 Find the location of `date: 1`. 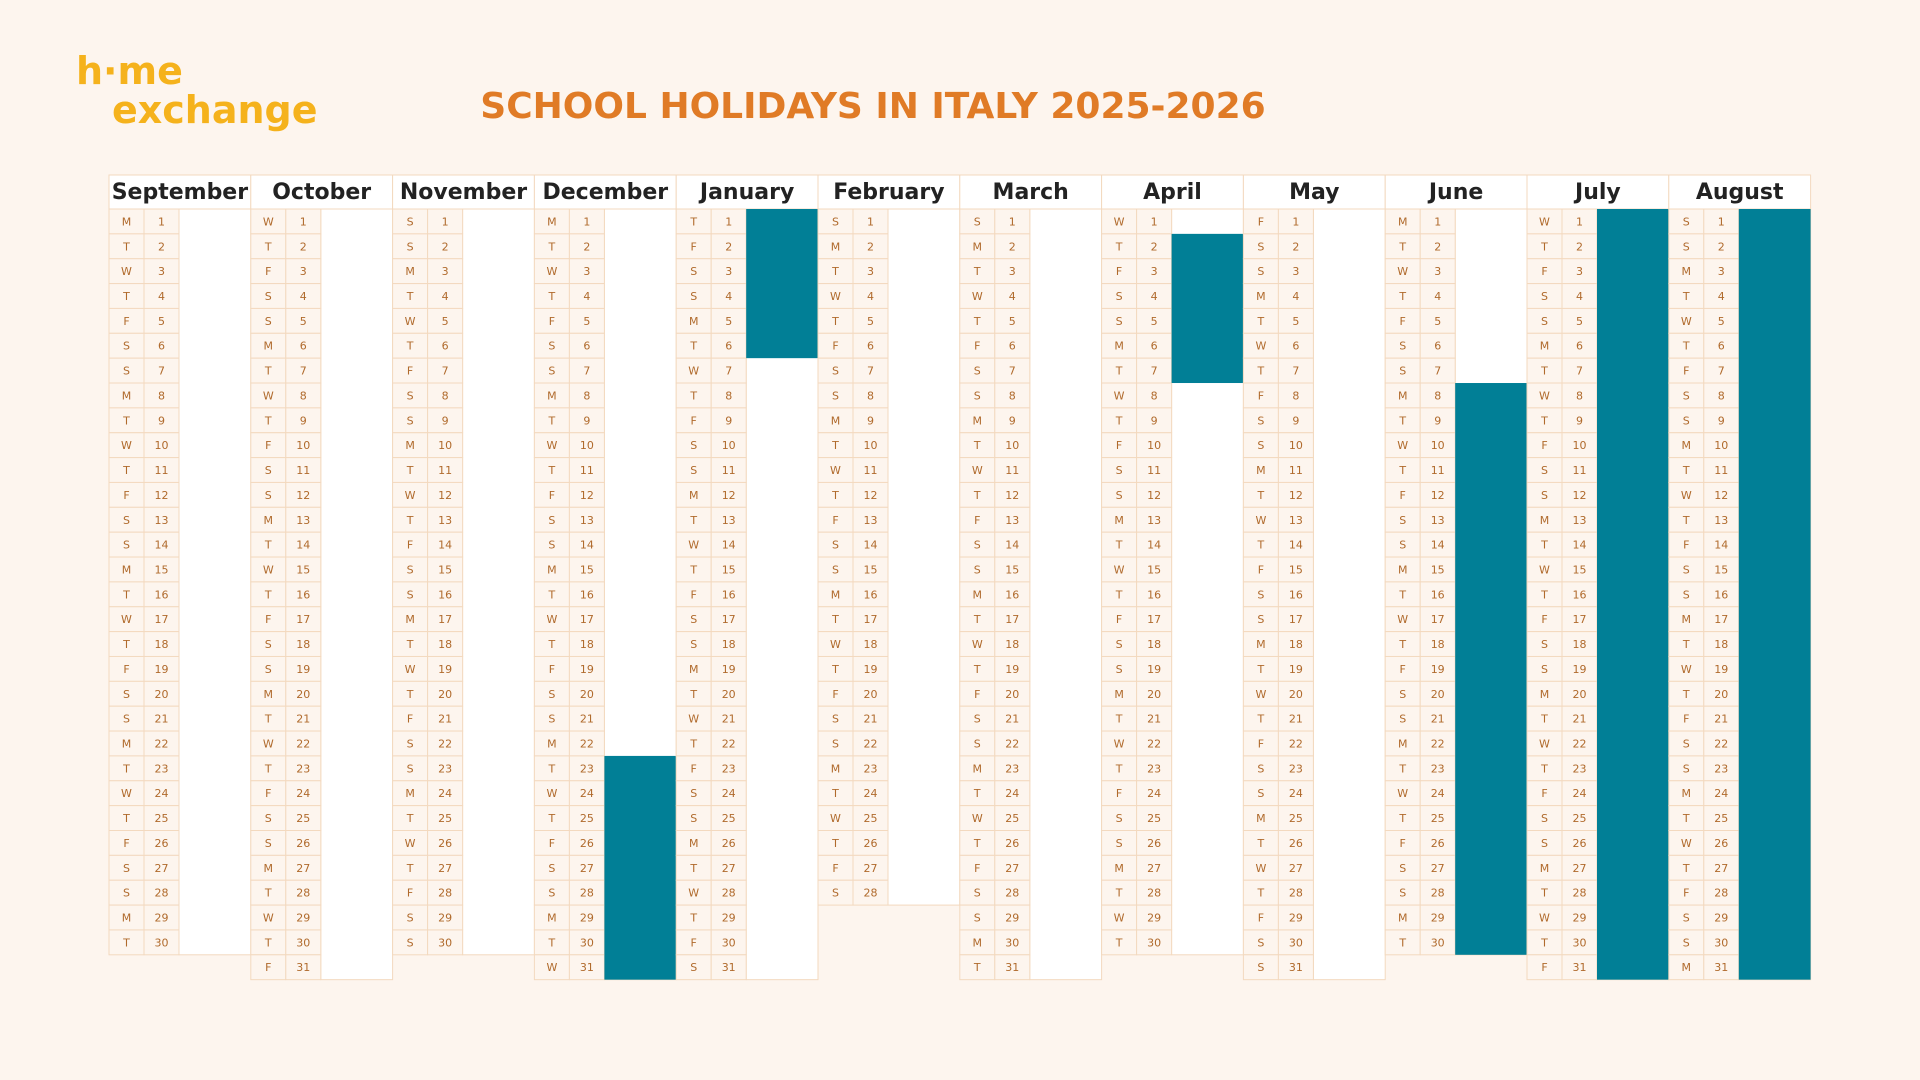

date: 1 is located at coordinates (1295, 221).